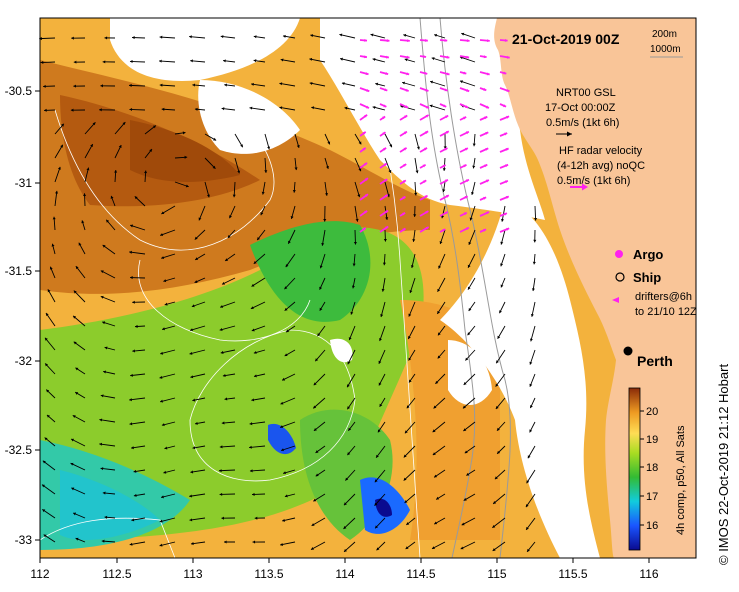 The width and height of the screenshot is (739, 592). Describe the element at coordinates (648, 254) in the screenshot. I see `argo-label: Argo` at that location.